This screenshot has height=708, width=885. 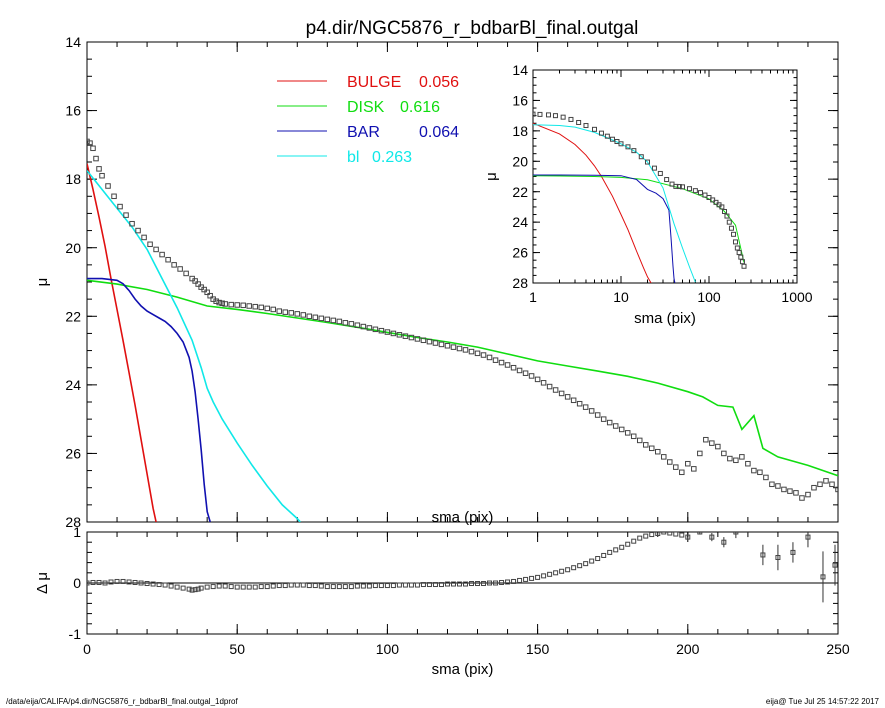 I want to click on inset-ytick-label: 26, so click(x=520, y=253).